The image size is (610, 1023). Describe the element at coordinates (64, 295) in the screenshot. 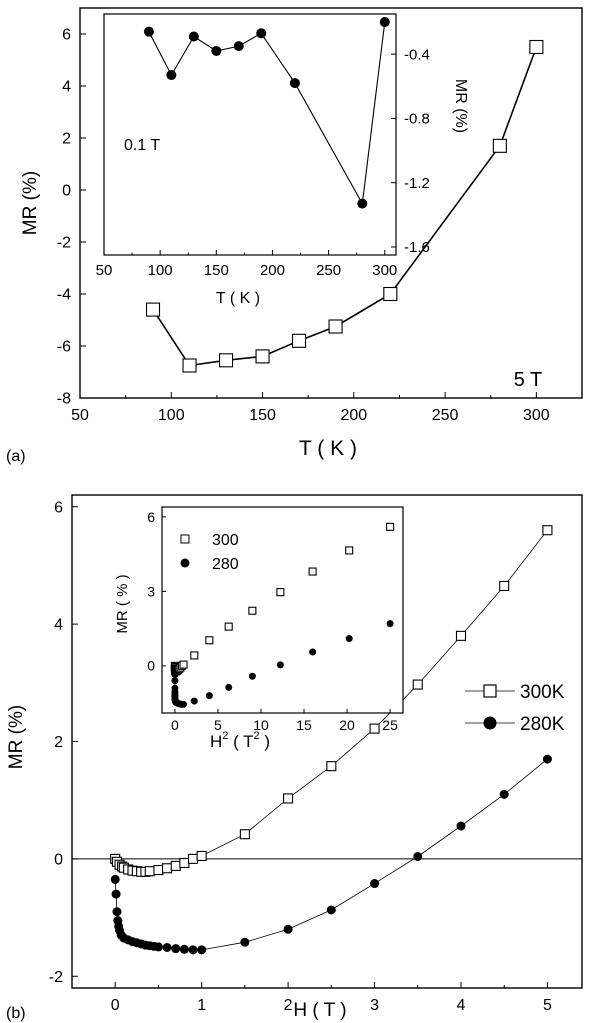

I see `a-ytick-label-2: -4` at that location.